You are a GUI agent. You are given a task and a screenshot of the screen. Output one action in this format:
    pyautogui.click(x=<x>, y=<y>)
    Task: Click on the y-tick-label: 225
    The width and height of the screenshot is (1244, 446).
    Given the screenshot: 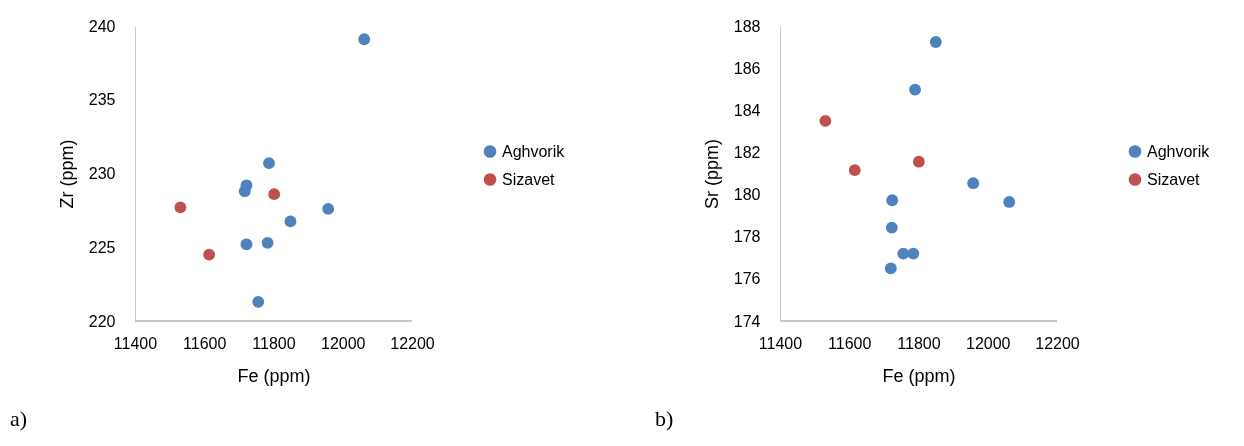 What is the action you would take?
    pyautogui.click(x=102, y=247)
    